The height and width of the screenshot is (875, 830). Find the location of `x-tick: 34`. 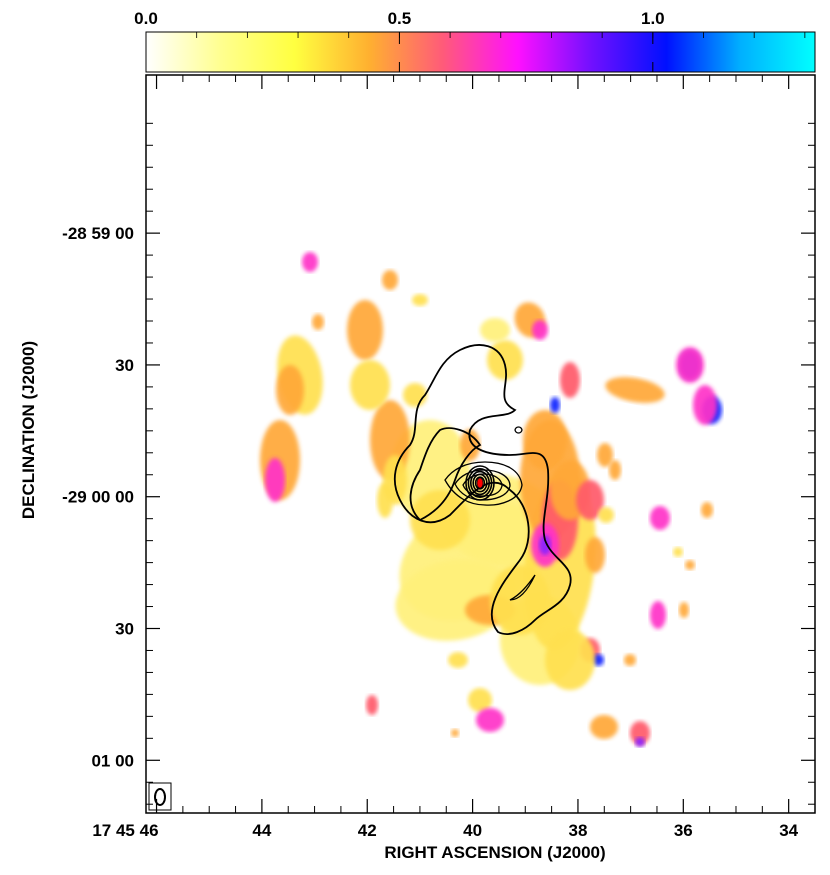

x-tick: 34 is located at coordinates (789, 457).